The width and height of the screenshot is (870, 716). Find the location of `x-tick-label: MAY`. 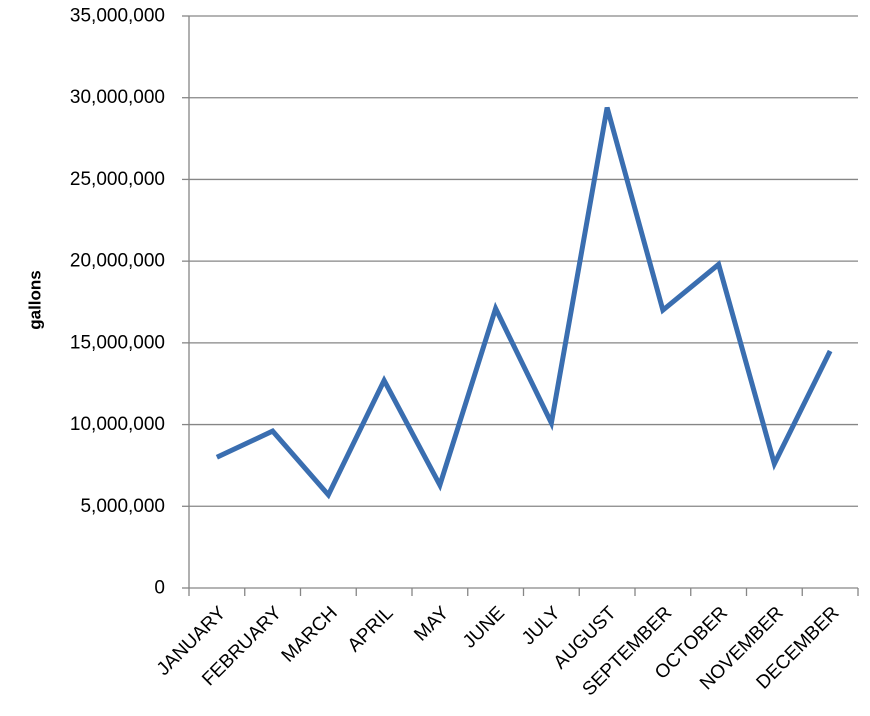

x-tick-label: MAY is located at coordinates (431, 623).